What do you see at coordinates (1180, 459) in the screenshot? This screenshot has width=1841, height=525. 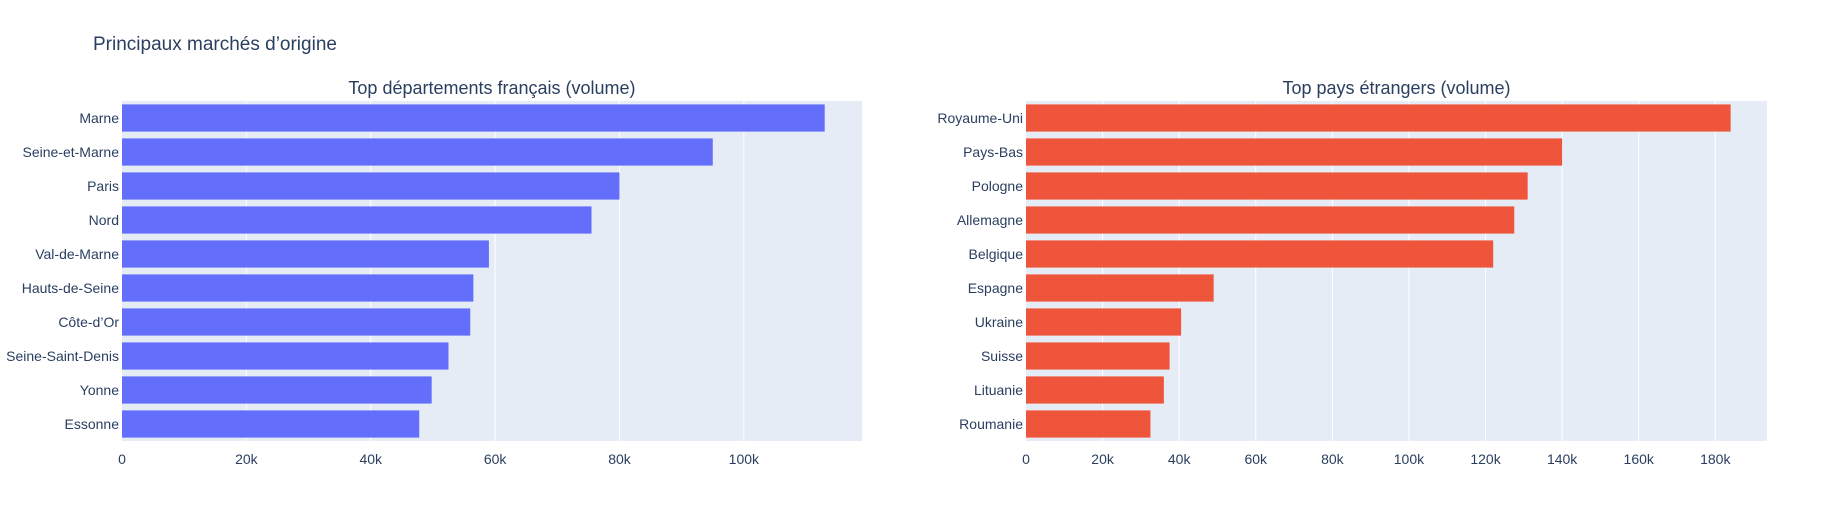 I see `chart2-x-tick-label: 40k` at bounding box center [1180, 459].